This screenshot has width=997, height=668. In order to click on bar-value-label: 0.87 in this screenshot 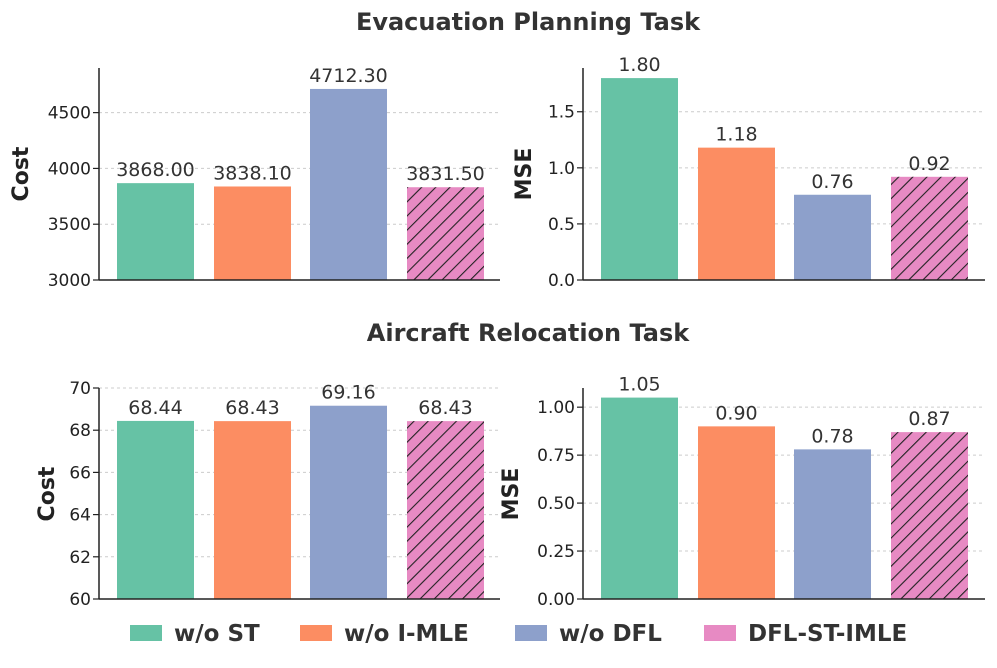, I will do `click(929, 419)`.